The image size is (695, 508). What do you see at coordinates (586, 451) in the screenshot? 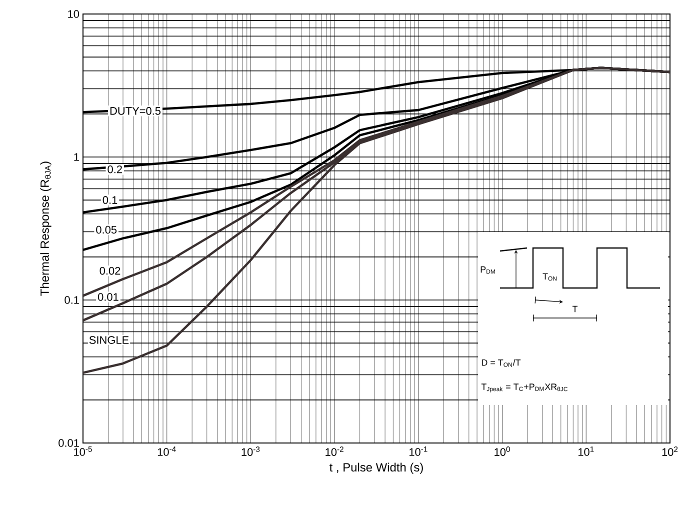
I see `x-tick-label: 10$^{1}$` at bounding box center [586, 451].